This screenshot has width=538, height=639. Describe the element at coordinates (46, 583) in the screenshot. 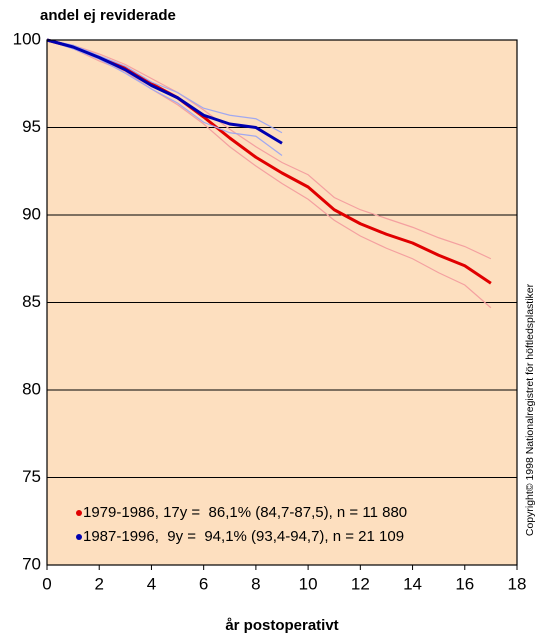

I see `x-tick-label: 0` at that location.